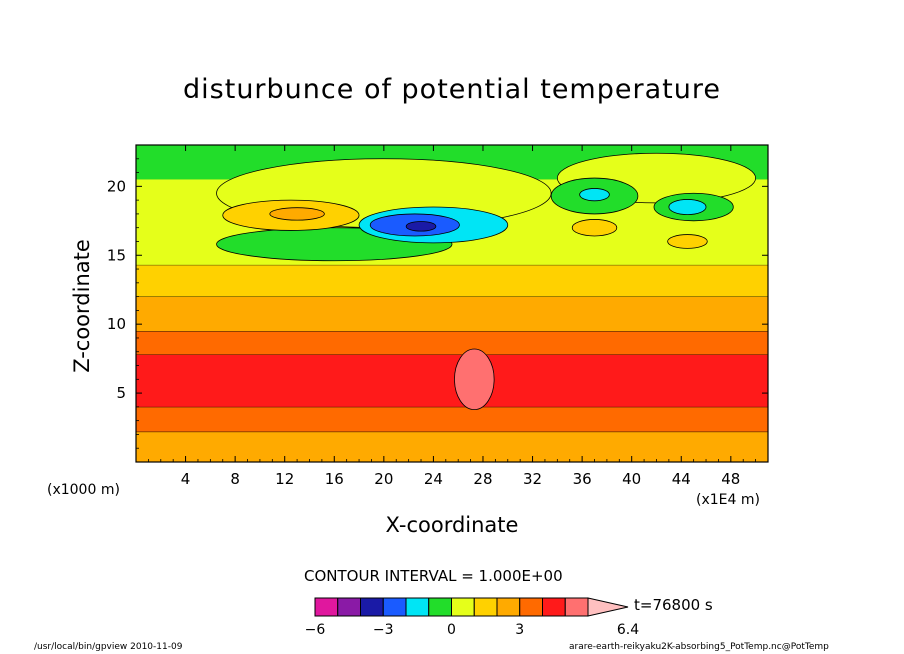 The width and height of the screenshot is (904, 654). Describe the element at coordinates (116, 186) in the screenshot. I see `y-tick-label-3: 20` at that location.